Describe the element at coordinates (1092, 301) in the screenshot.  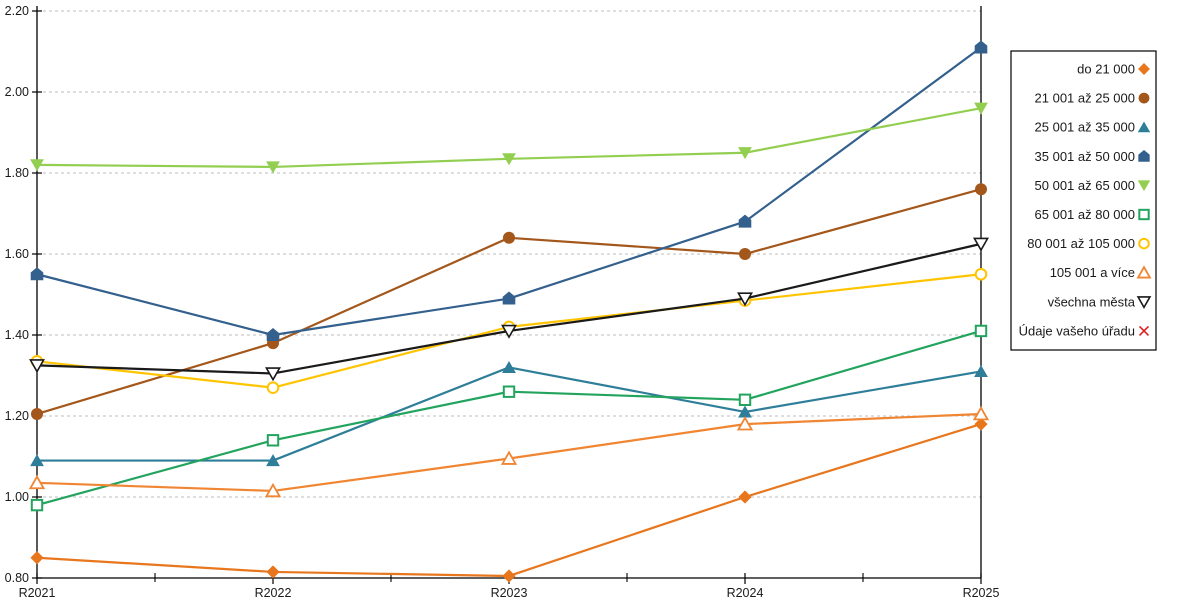
I see `legend-label: všechna města` at that location.